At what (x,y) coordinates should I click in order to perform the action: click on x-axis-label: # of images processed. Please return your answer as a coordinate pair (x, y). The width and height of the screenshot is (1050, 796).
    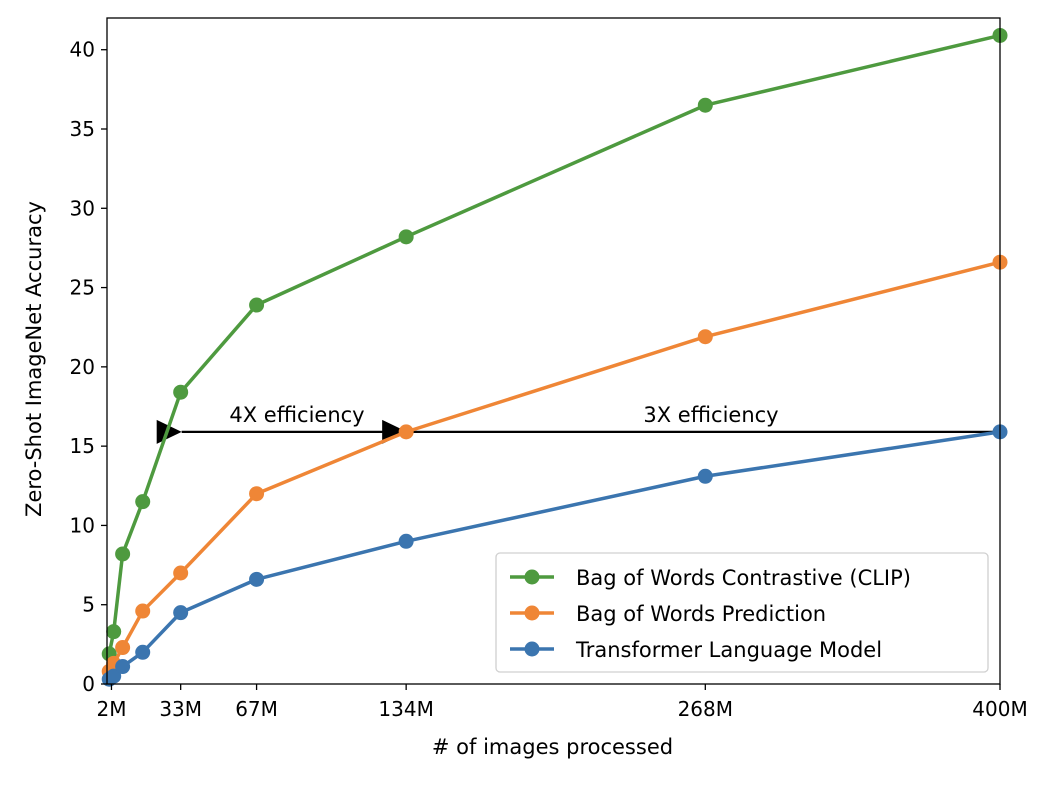
    Looking at the image, I should click on (552, 747).